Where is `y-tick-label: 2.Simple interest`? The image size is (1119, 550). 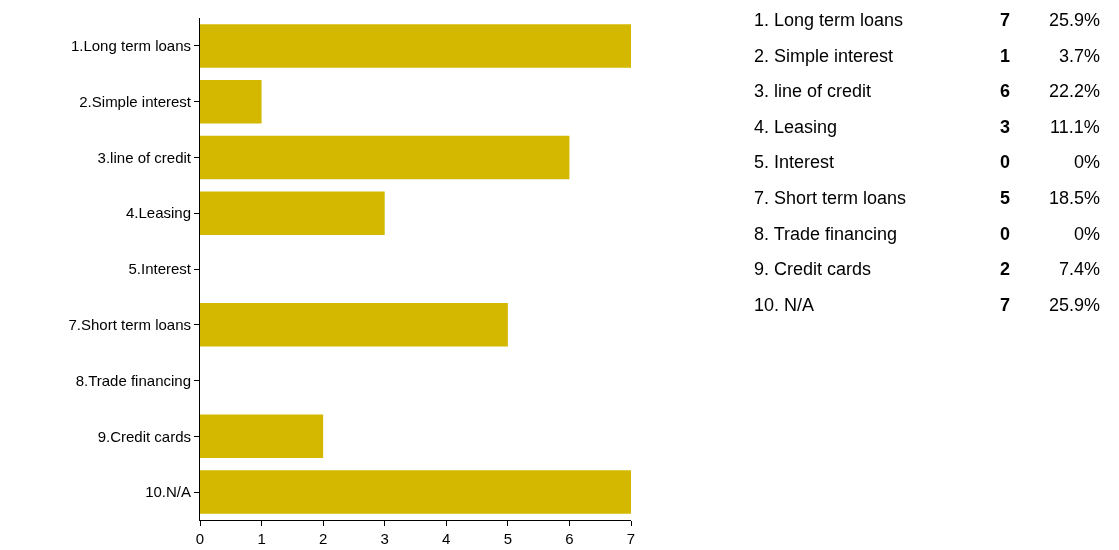 y-tick-label: 2.Simple interest is located at coordinates (135, 101).